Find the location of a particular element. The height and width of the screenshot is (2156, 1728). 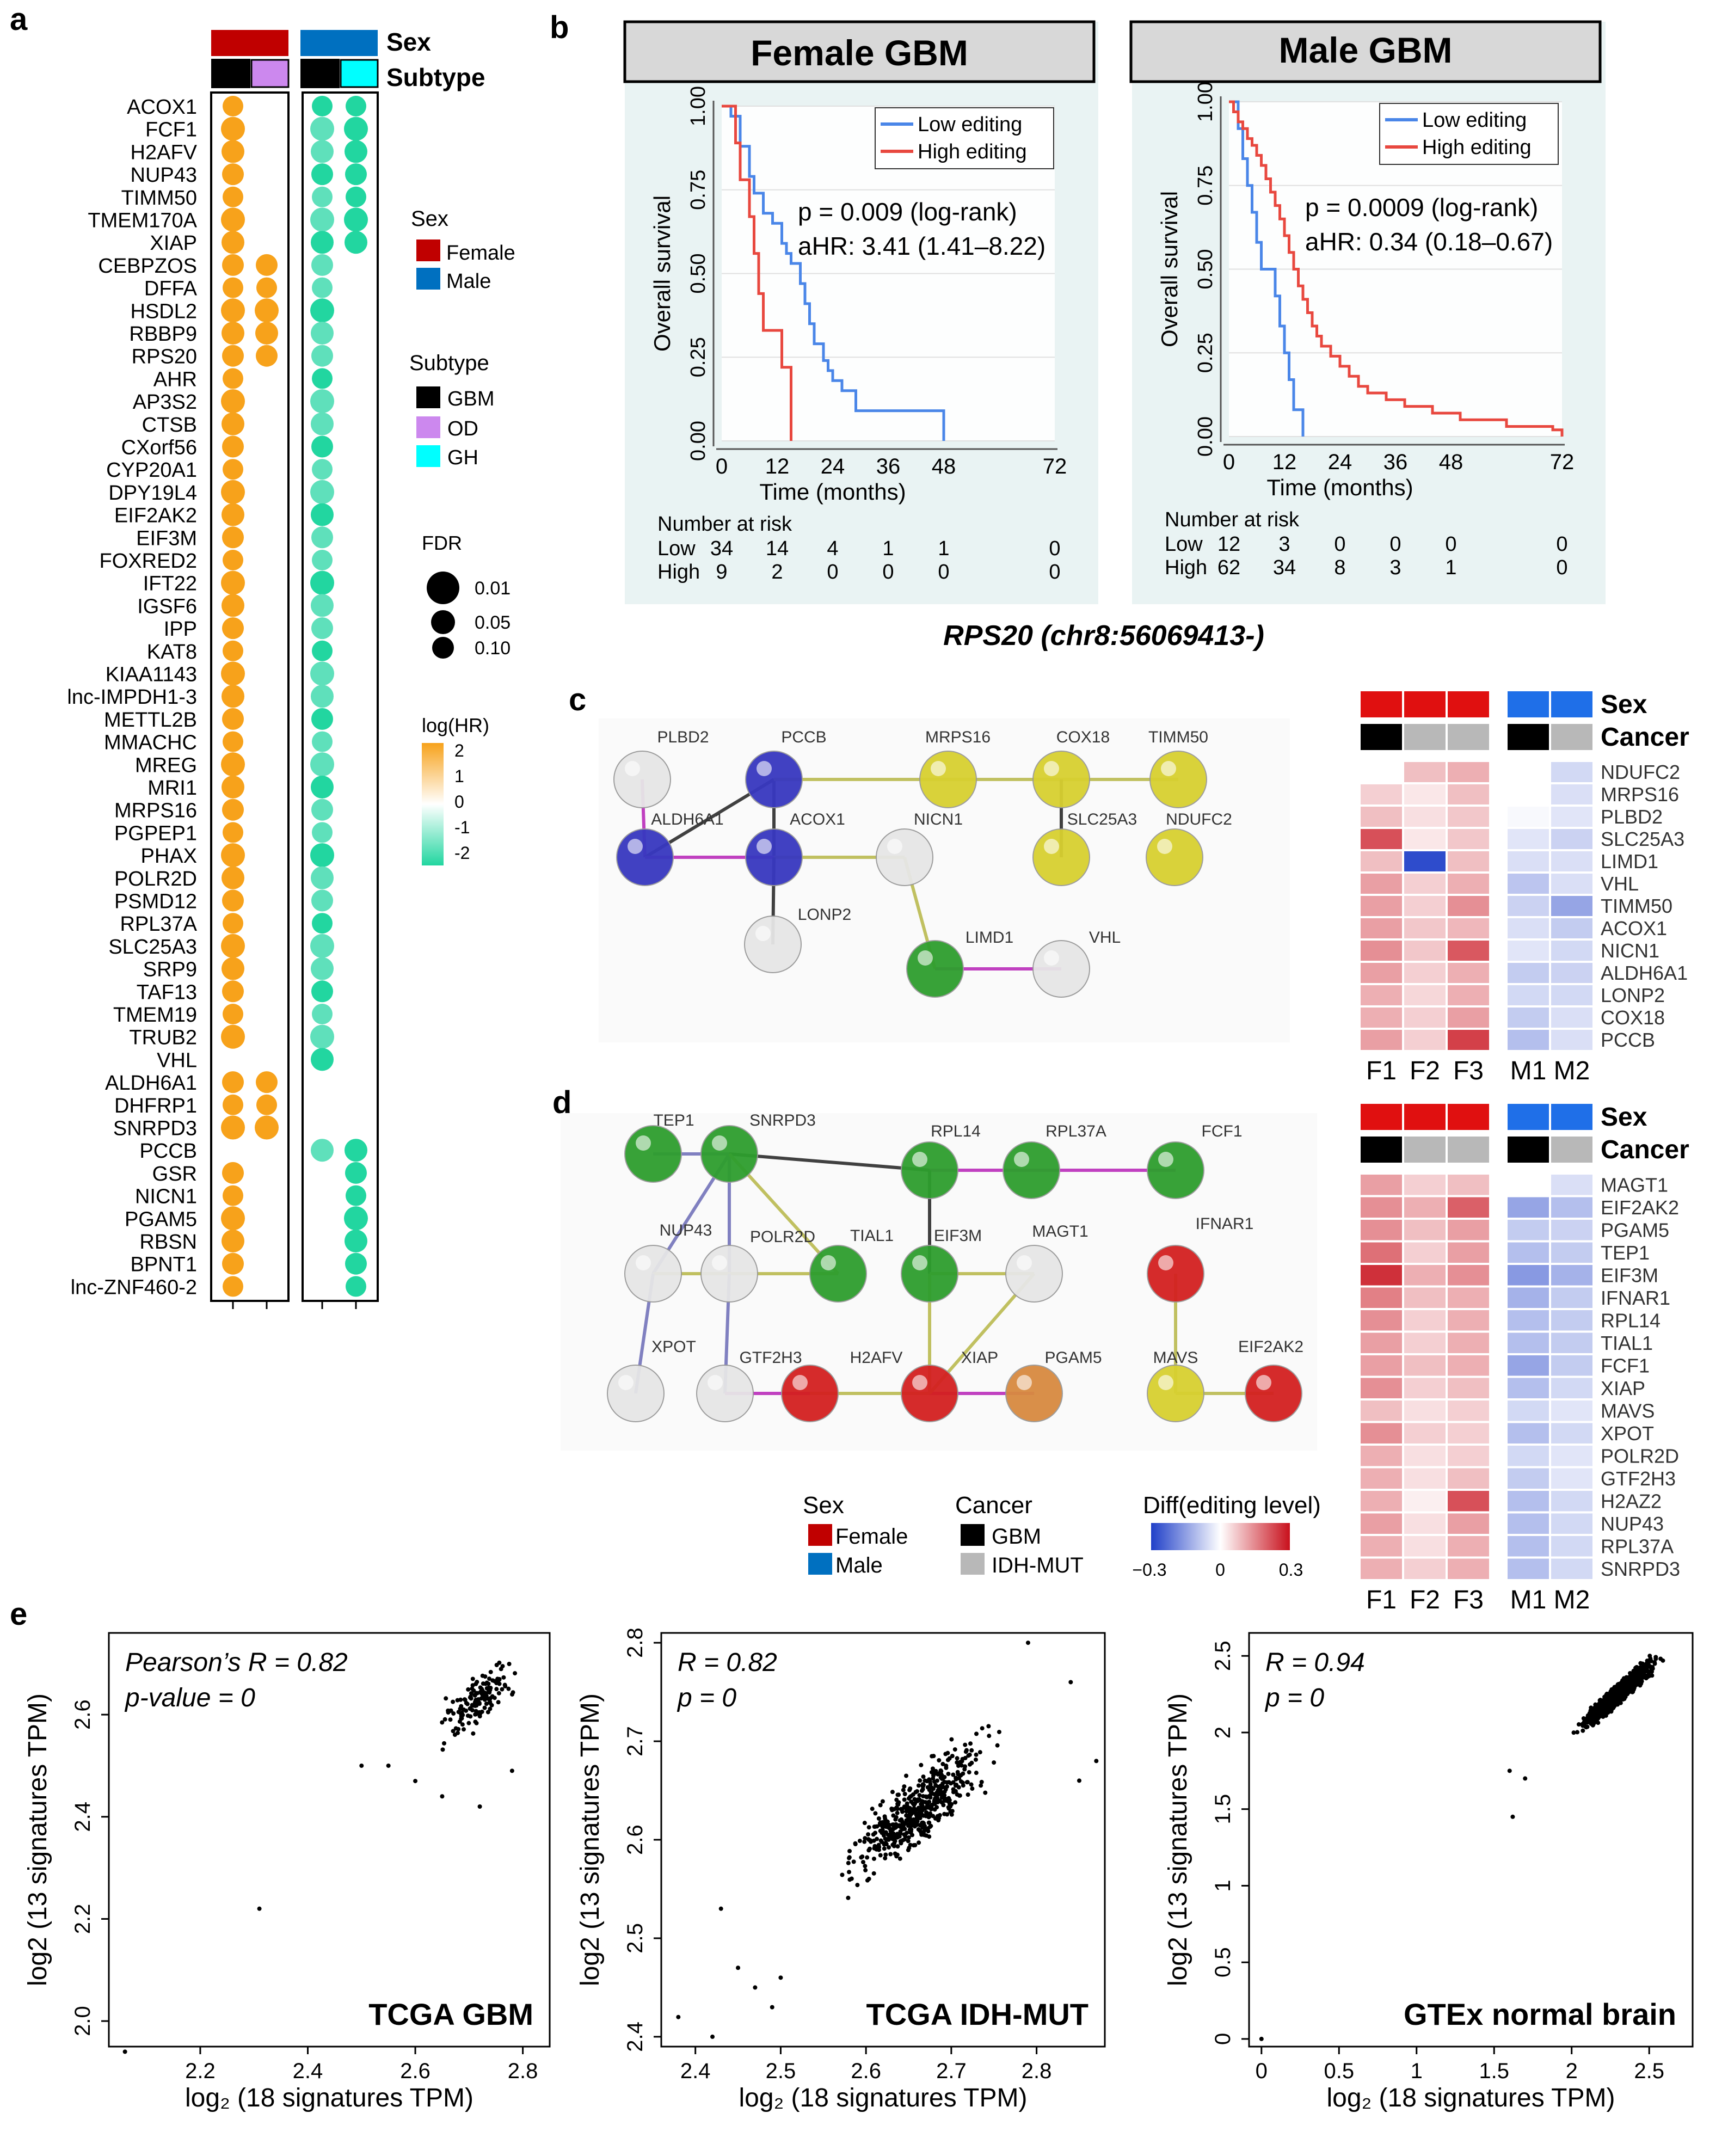

subtype-gbm-female is located at coordinates (230, 73).